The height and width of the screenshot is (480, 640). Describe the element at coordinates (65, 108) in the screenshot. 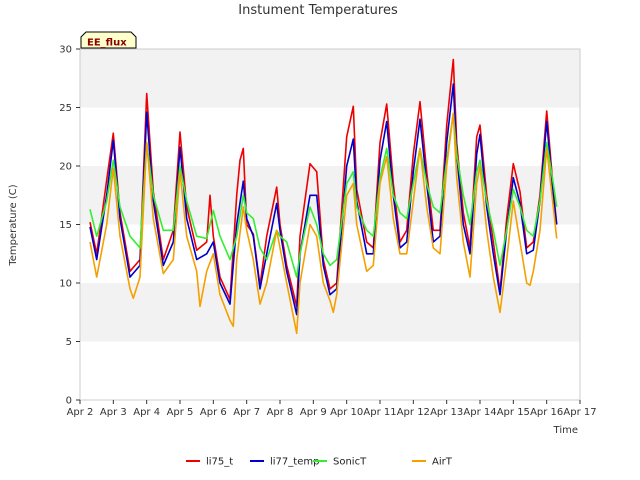

I see `y-tick-label: 25` at that location.